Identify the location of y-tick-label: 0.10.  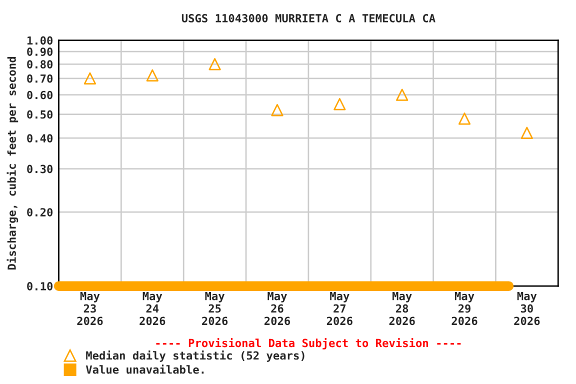
(40, 286).